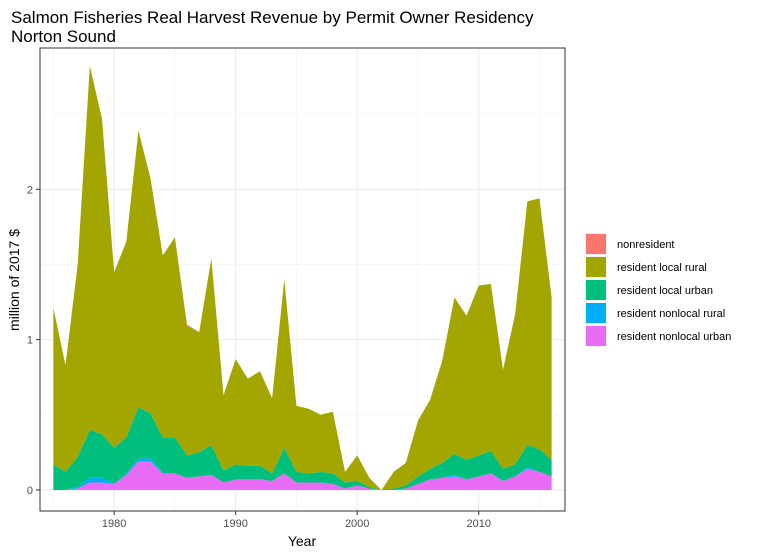 The image size is (762, 556). I want to click on x-tick-label: 2010, so click(478, 524).